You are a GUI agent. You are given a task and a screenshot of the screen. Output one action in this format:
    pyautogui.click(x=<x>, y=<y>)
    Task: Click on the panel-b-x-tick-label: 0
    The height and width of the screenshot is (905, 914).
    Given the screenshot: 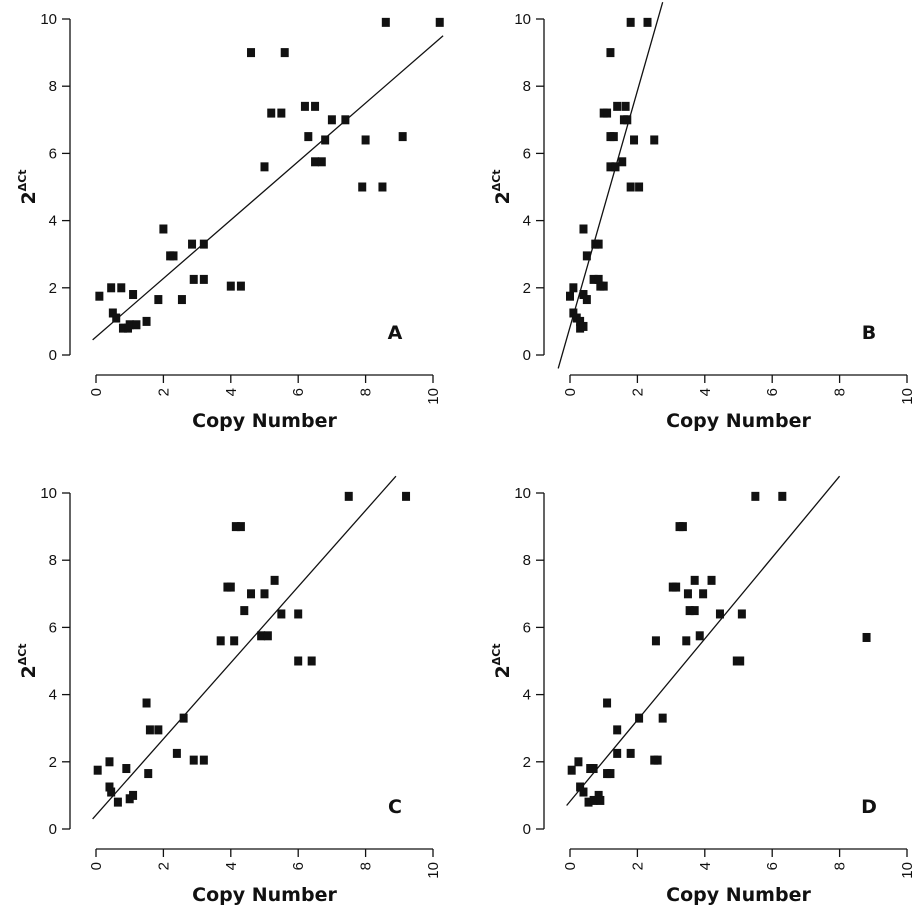 What is the action you would take?
    pyautogui.click(x=570, y=392)
    